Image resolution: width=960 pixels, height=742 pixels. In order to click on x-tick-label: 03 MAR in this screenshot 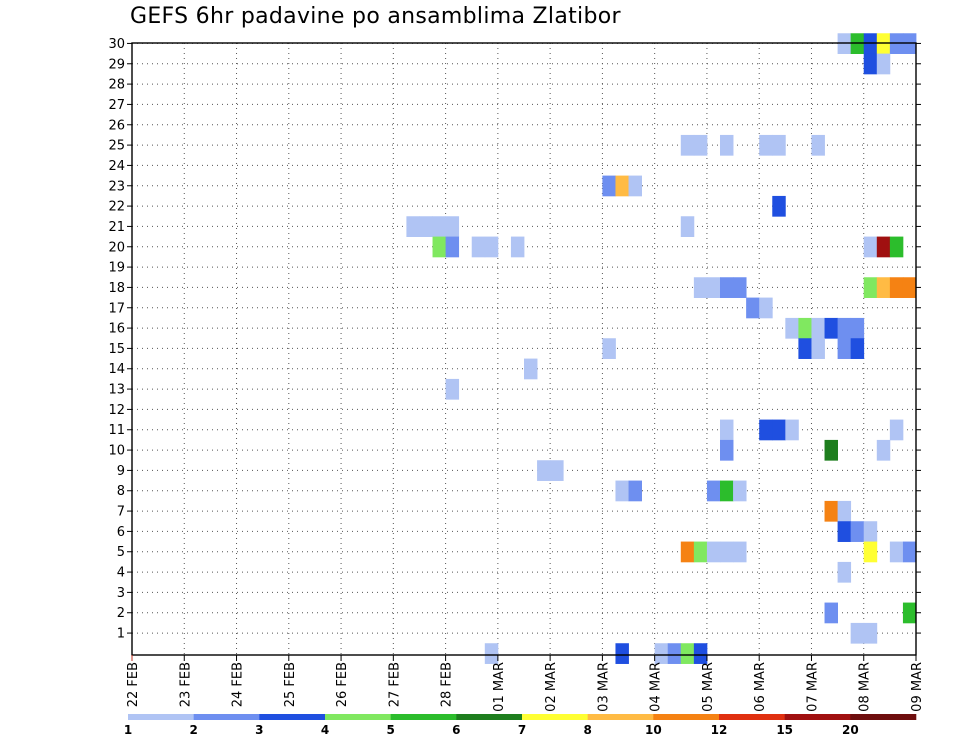, I will do `click(603, 687)`.